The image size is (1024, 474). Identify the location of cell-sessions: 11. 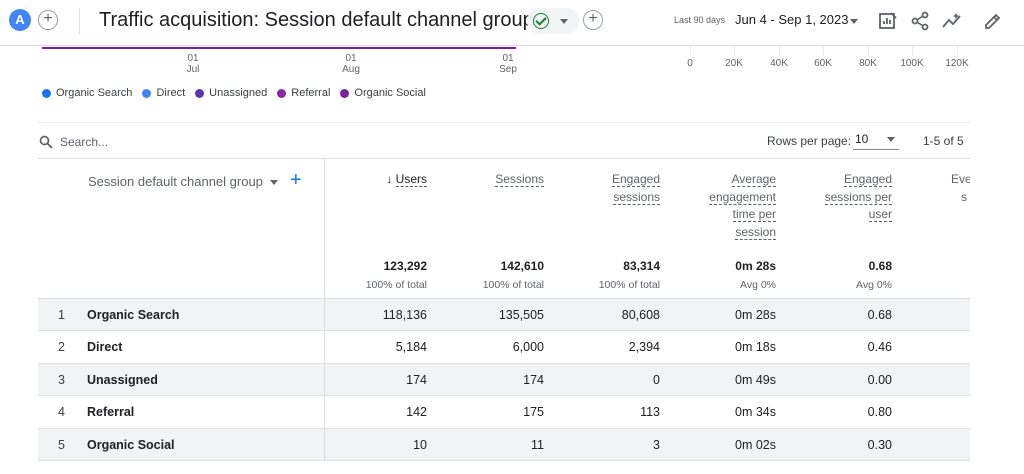
(537, 444).